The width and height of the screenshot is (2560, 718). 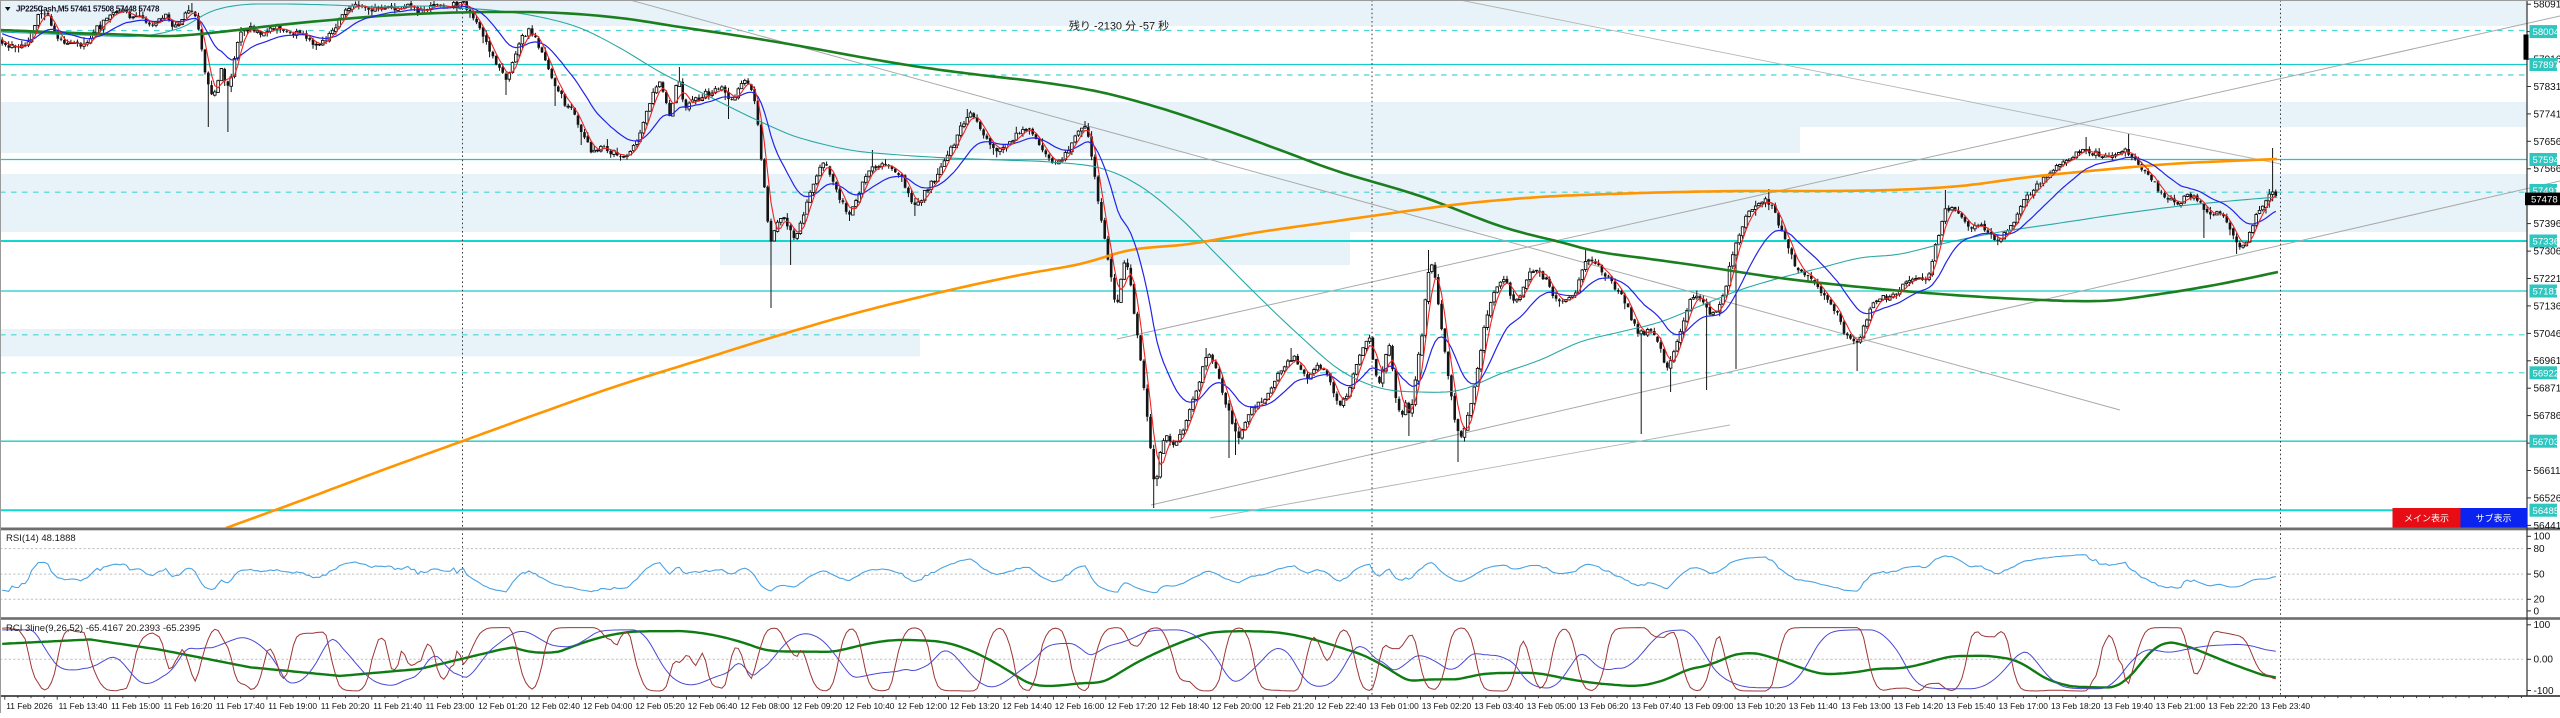 I want to click on svg-text: 12 Feb 13:20, so click(x=975, y=706).